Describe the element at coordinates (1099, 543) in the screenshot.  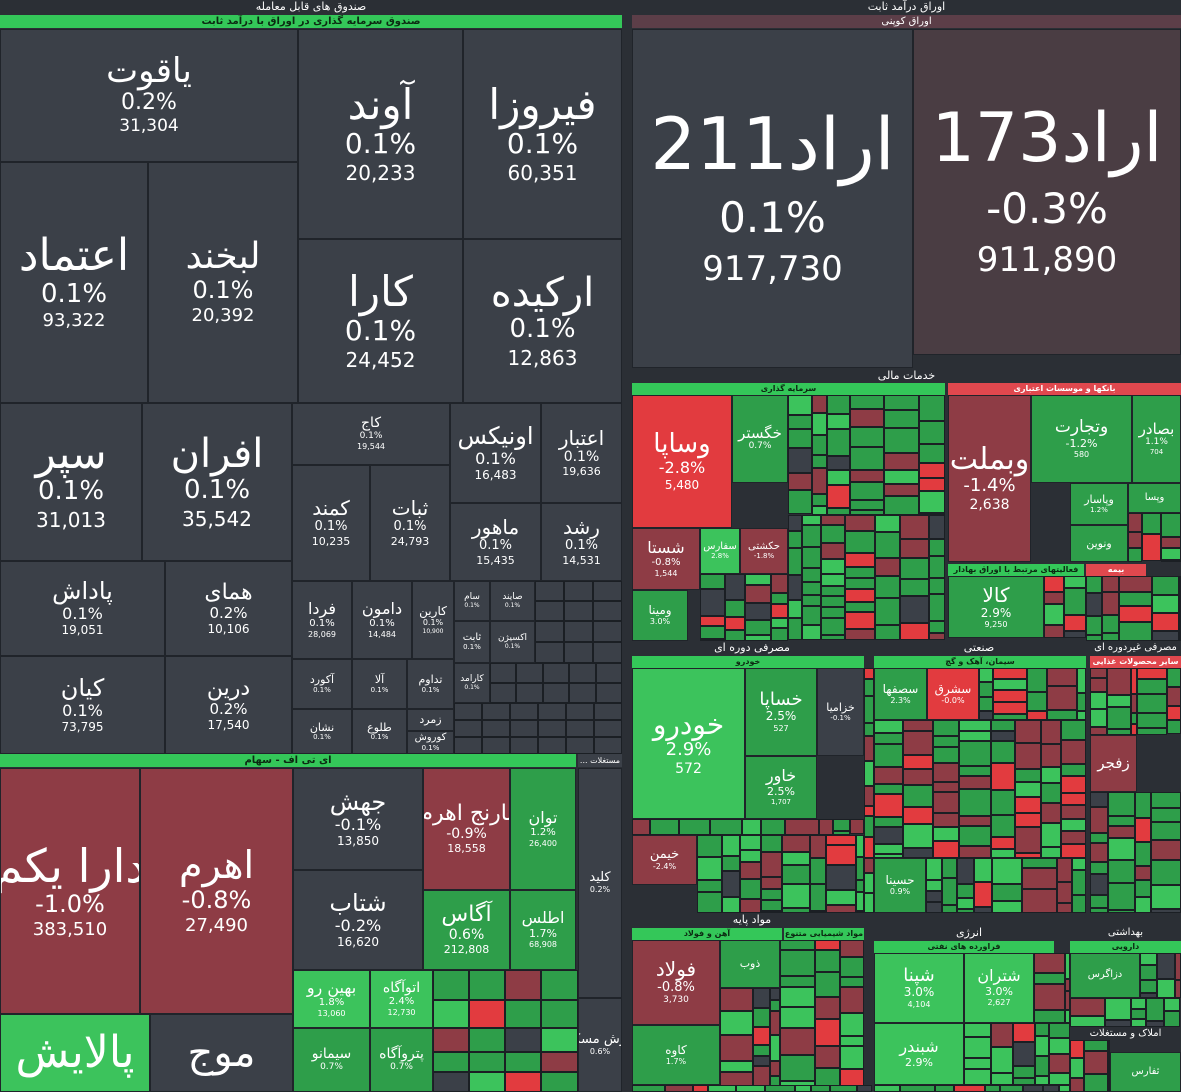
I see `stock-tile: ونوین` at that location.